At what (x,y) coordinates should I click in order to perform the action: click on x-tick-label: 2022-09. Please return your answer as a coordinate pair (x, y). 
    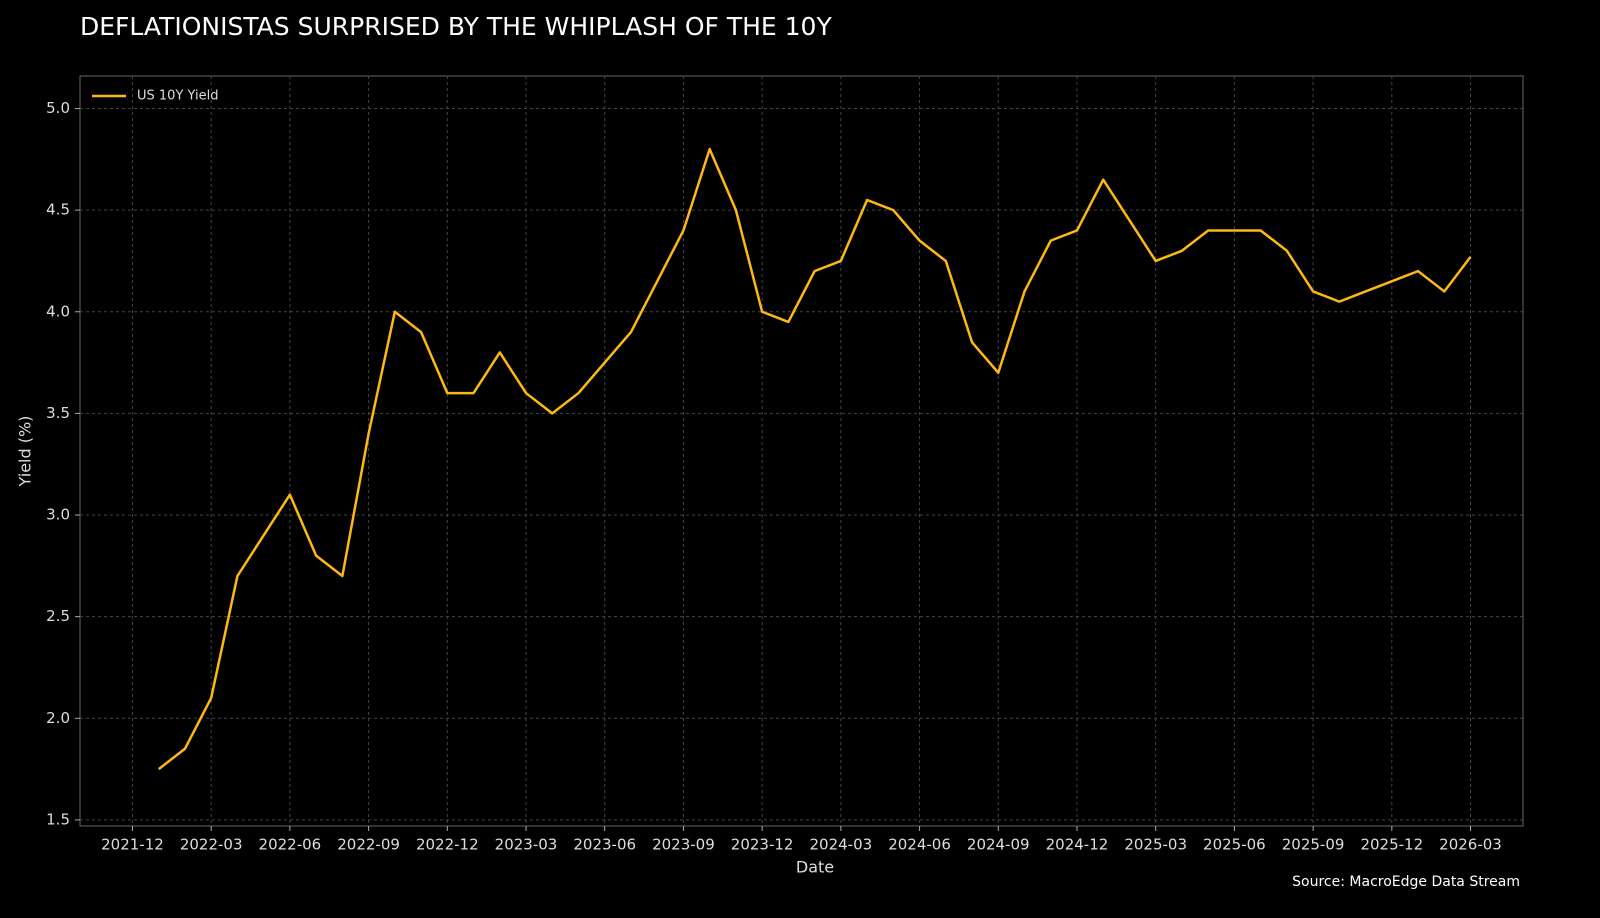
    Looking at the image, I should click on (368, 845).